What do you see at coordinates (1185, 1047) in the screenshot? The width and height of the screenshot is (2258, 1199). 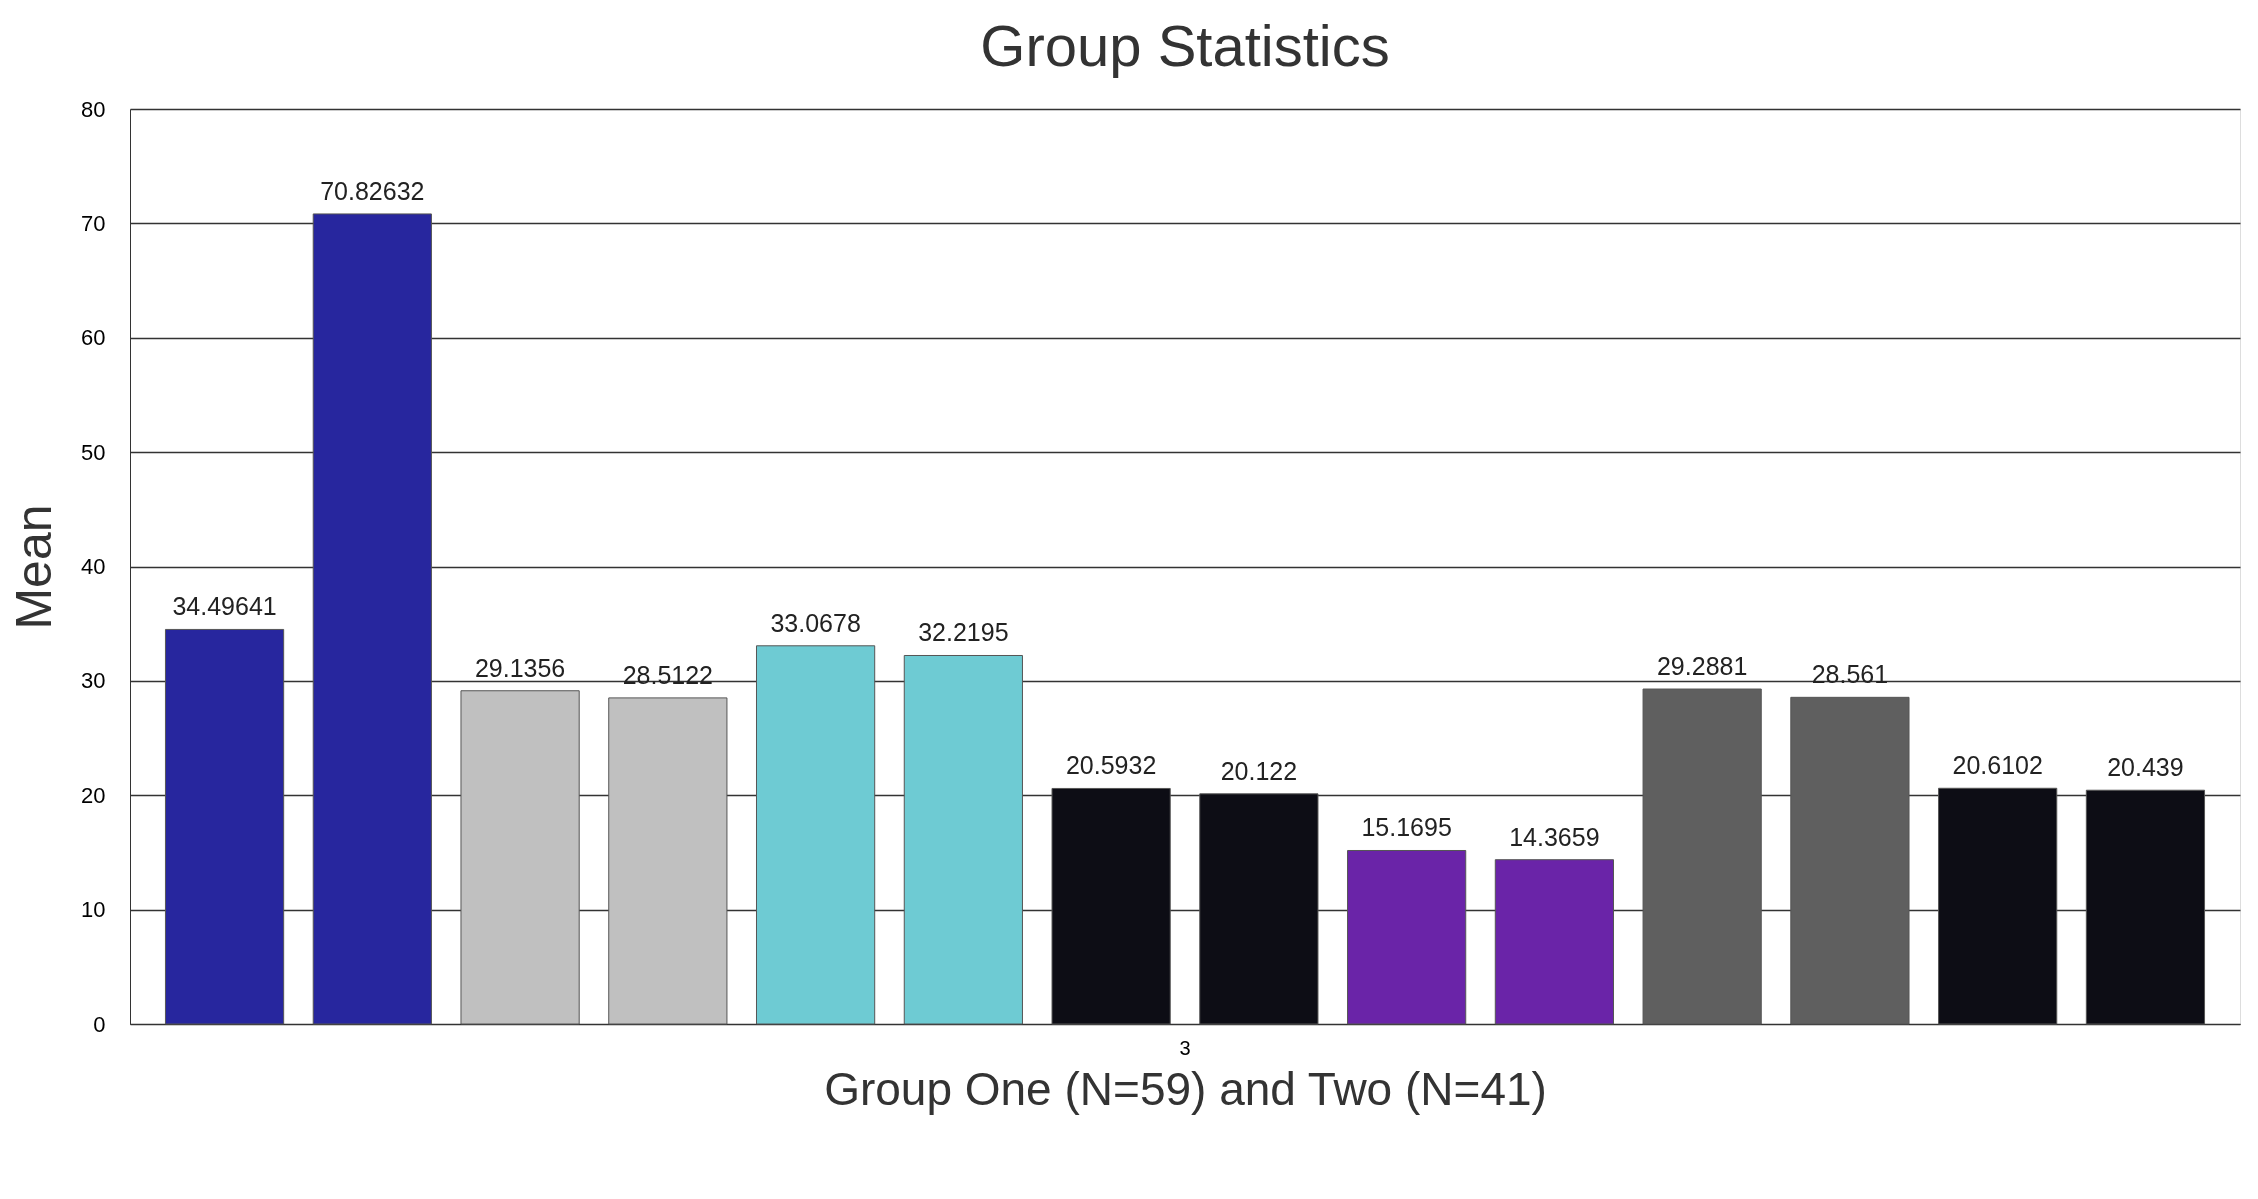 I see `x-tick-label: 3` at bounding box center [1185, 1047].